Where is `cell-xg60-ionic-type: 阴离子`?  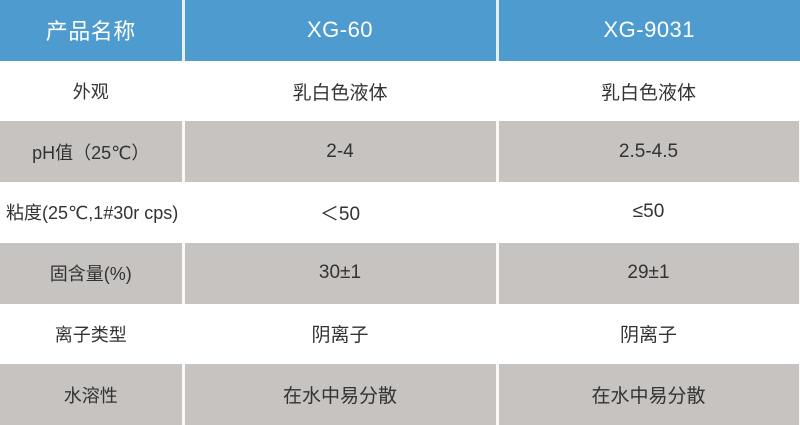
cell-xg60-ionic-type: 阴离子 is located at coordinates (341, 334).